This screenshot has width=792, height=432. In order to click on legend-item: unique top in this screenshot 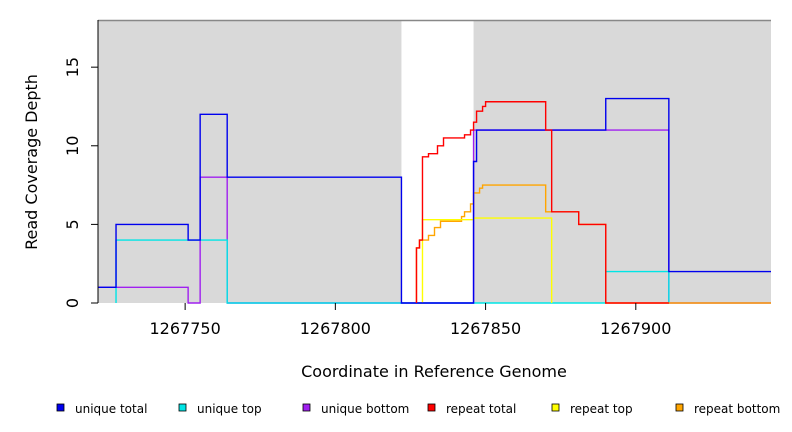, I will do `click(220, 409)`.